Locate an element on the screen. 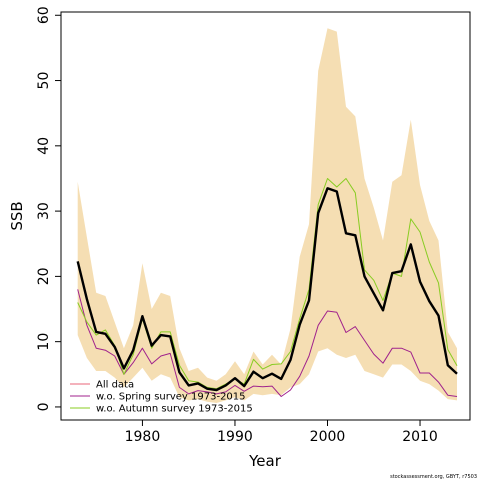  legend-label-all-data: All data is located at coordinates (115, 385).